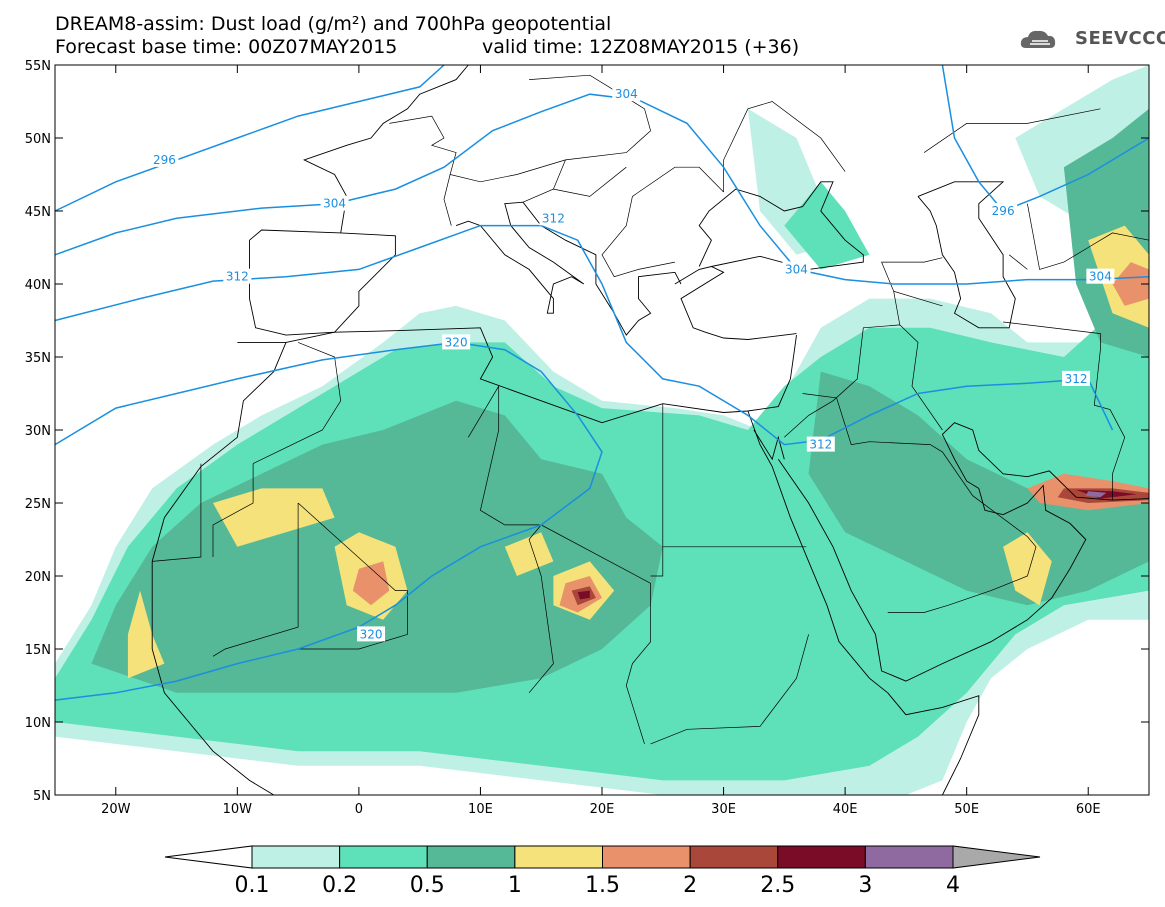  I want to click on forecast-base-time: Forecast base time: 00Z07MAY2015, so click(226, 47).